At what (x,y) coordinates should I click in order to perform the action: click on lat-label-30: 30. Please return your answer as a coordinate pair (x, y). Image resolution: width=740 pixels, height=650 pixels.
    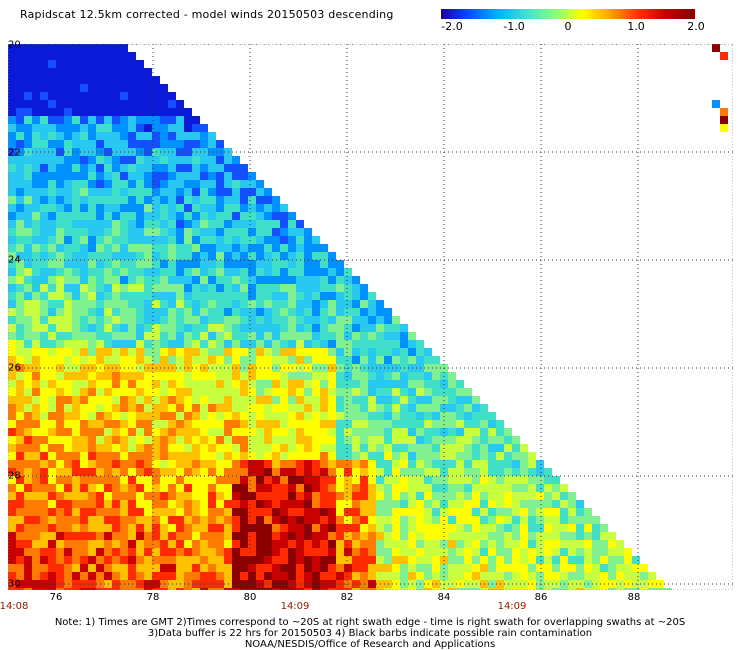
    Looking at the image, I should click on (14, 584).